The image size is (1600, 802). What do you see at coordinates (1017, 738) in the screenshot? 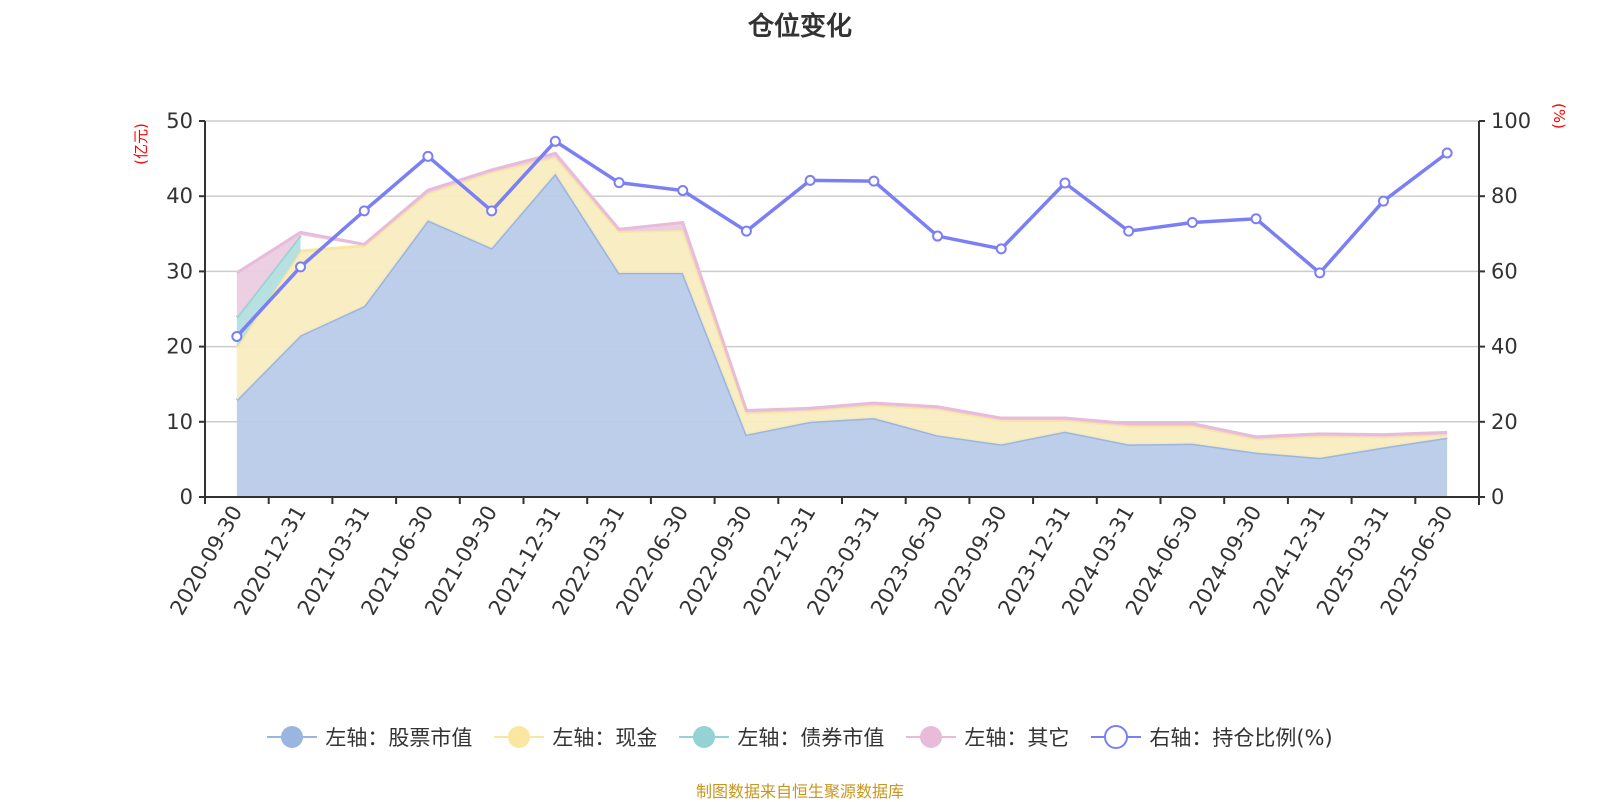
I see `legend-label: 左轴：其它` at bounding box center [1017, 738].